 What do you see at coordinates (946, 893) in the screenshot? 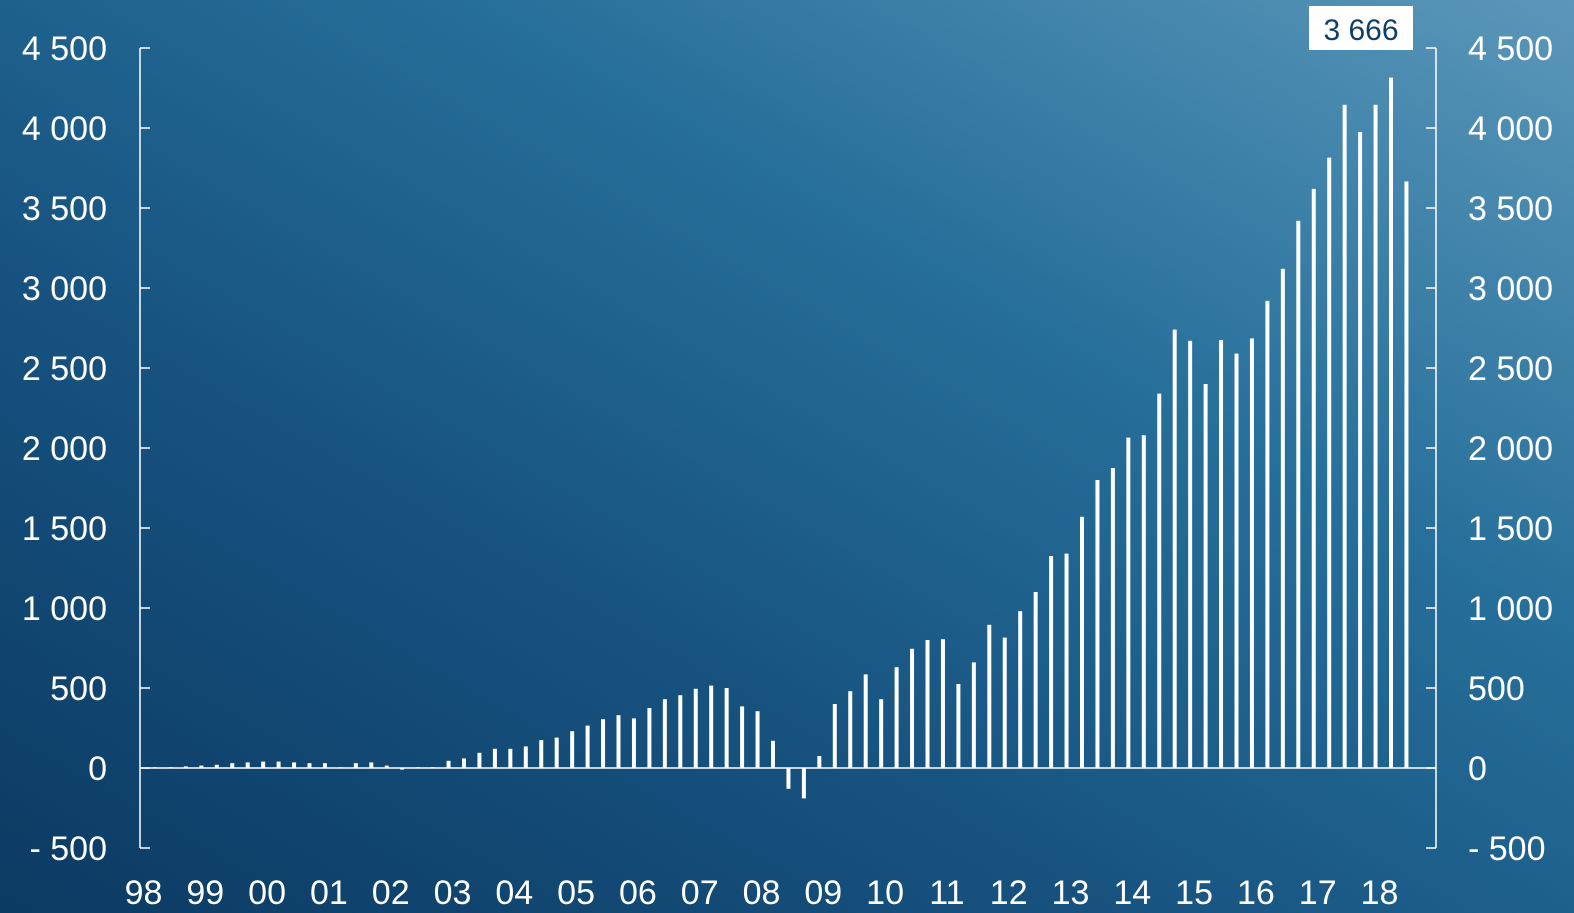
I see `x-tick-label: 11` at bounding box center [946, 893].